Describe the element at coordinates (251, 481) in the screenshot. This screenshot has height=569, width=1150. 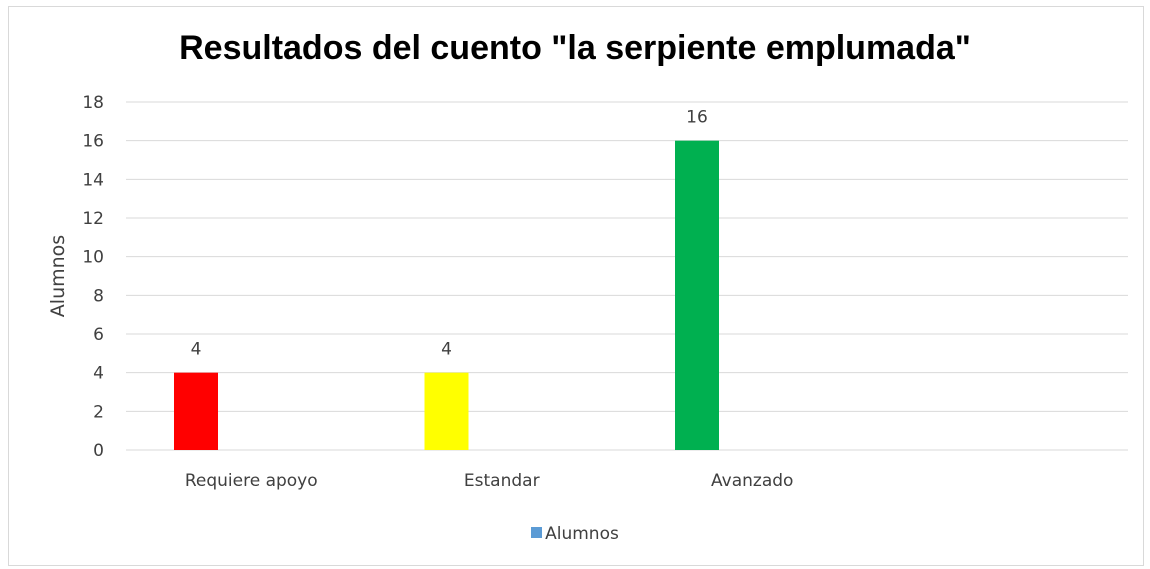
I see `x-category-label-0: Requiere apoyo` at that location.